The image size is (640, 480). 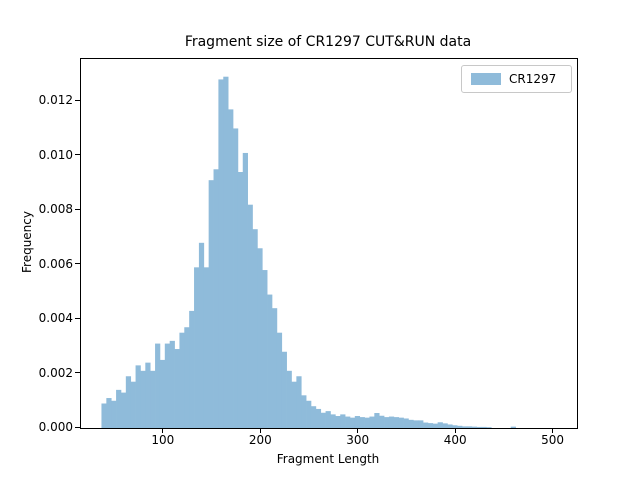 What do you see at coordinates (55, 100) in the screenshot?
I see `y-tick-label: 0.012` at bounding box center [55, 100].